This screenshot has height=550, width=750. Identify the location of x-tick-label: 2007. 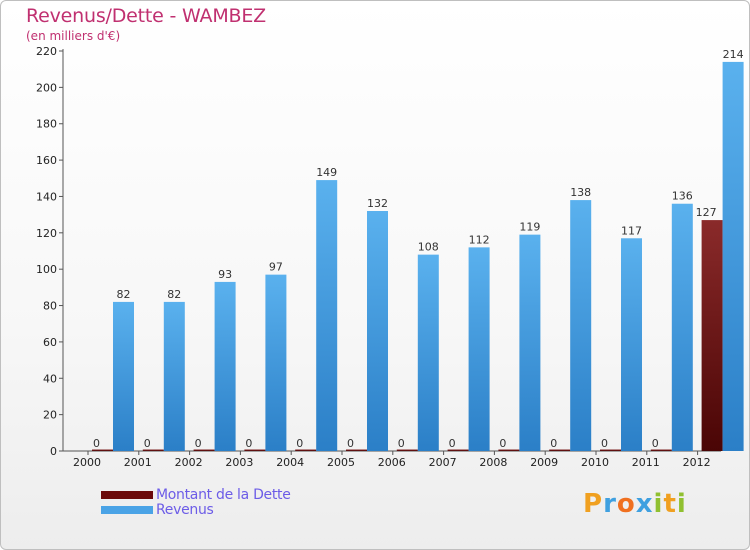
(443, 462).